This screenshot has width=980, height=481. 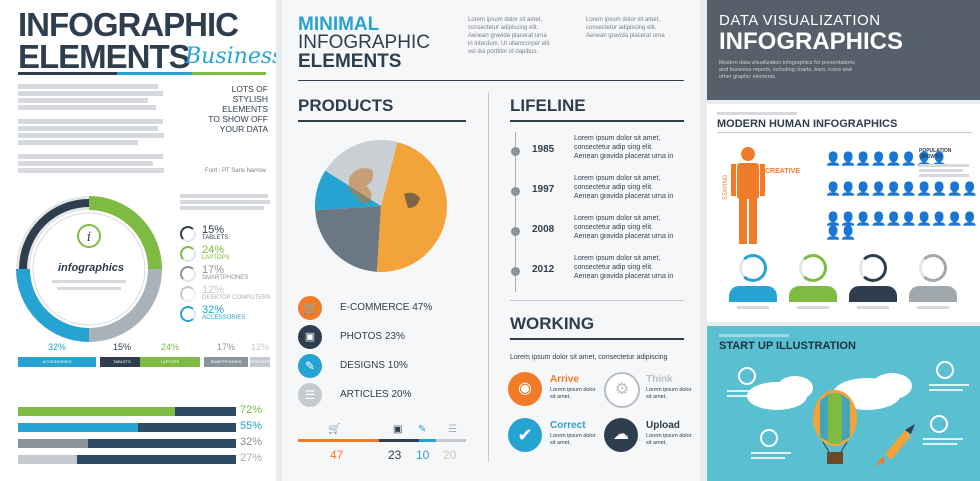 What do you see at coordinates (249, 89) in the screenshot?
I see `tagline-line: LOTS OF` at bounding box center [249, 89].